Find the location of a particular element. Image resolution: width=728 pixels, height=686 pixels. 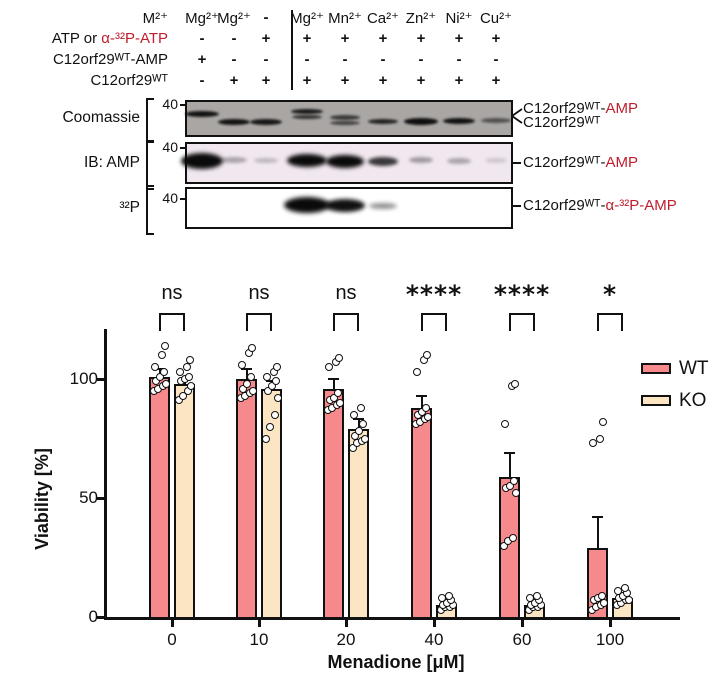

y-tick-label: 100 is located at coordinates (83, 378).